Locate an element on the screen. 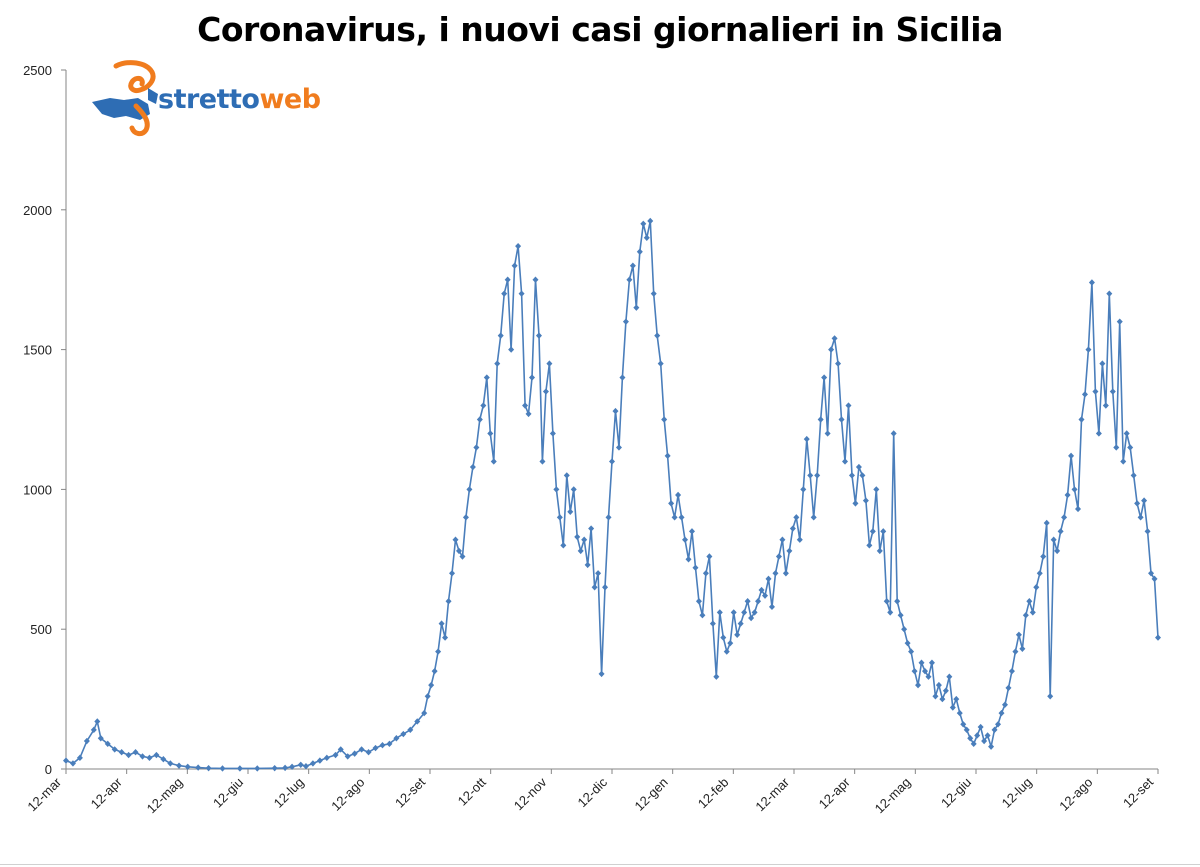 The image size is (1200, 867). x-tick-label: 12-ago is located at coordinates (347, 794).